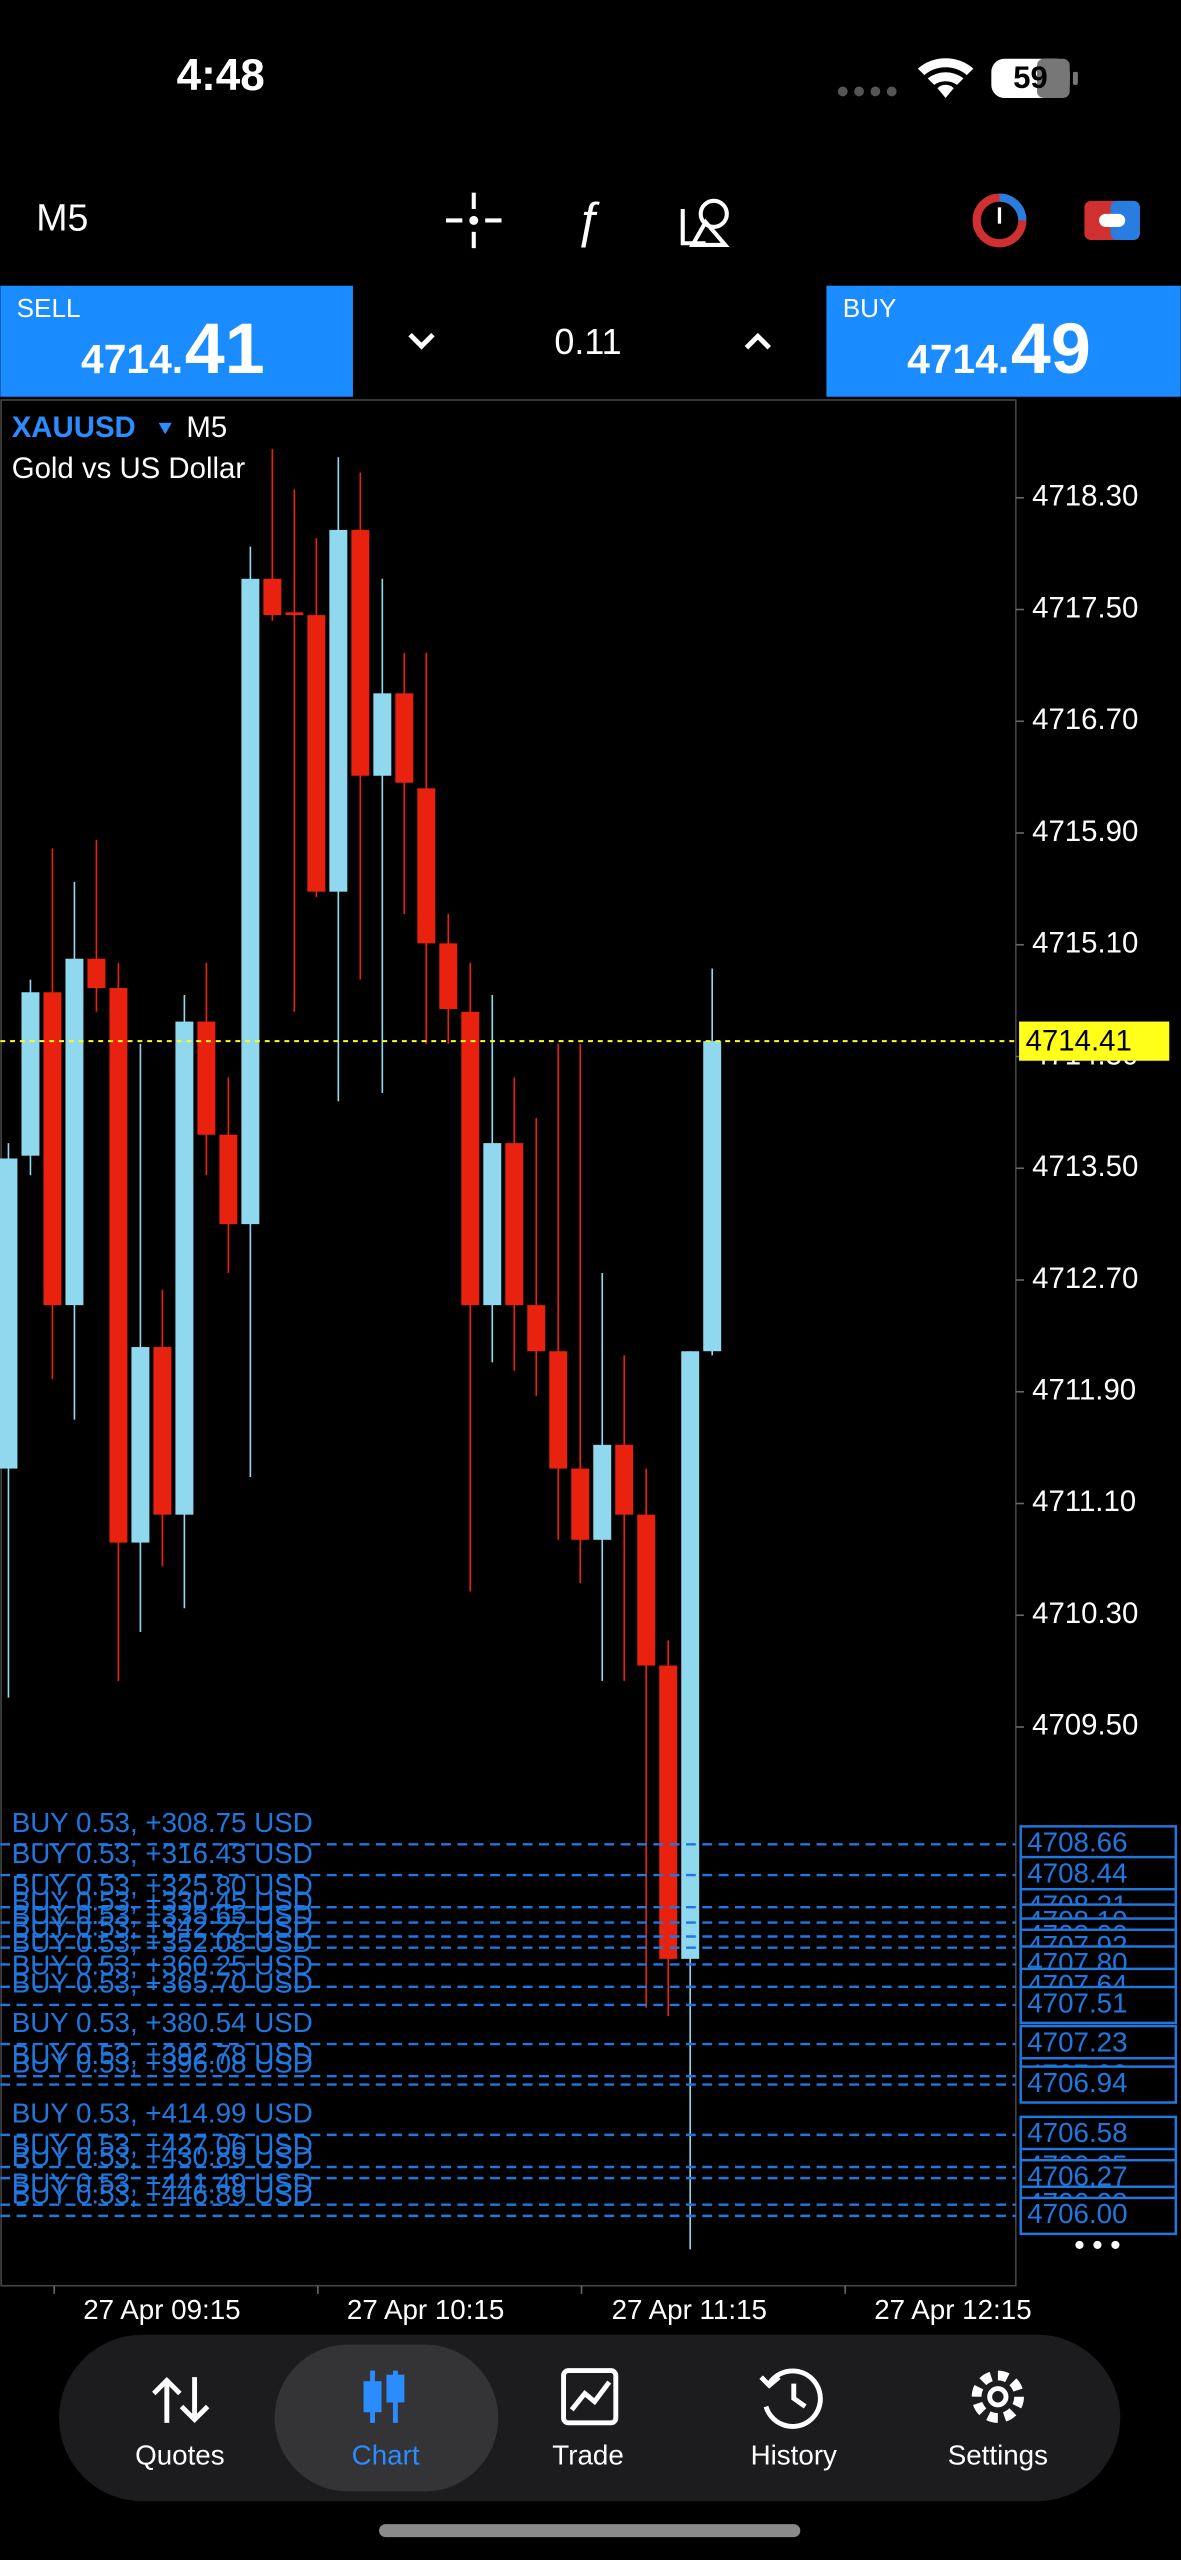 The height and width of the screenshot is (2560, 1181). Describe the element at coordinates (1112, 220) in the screenshot. I see `trade-toggle-button` at that location.